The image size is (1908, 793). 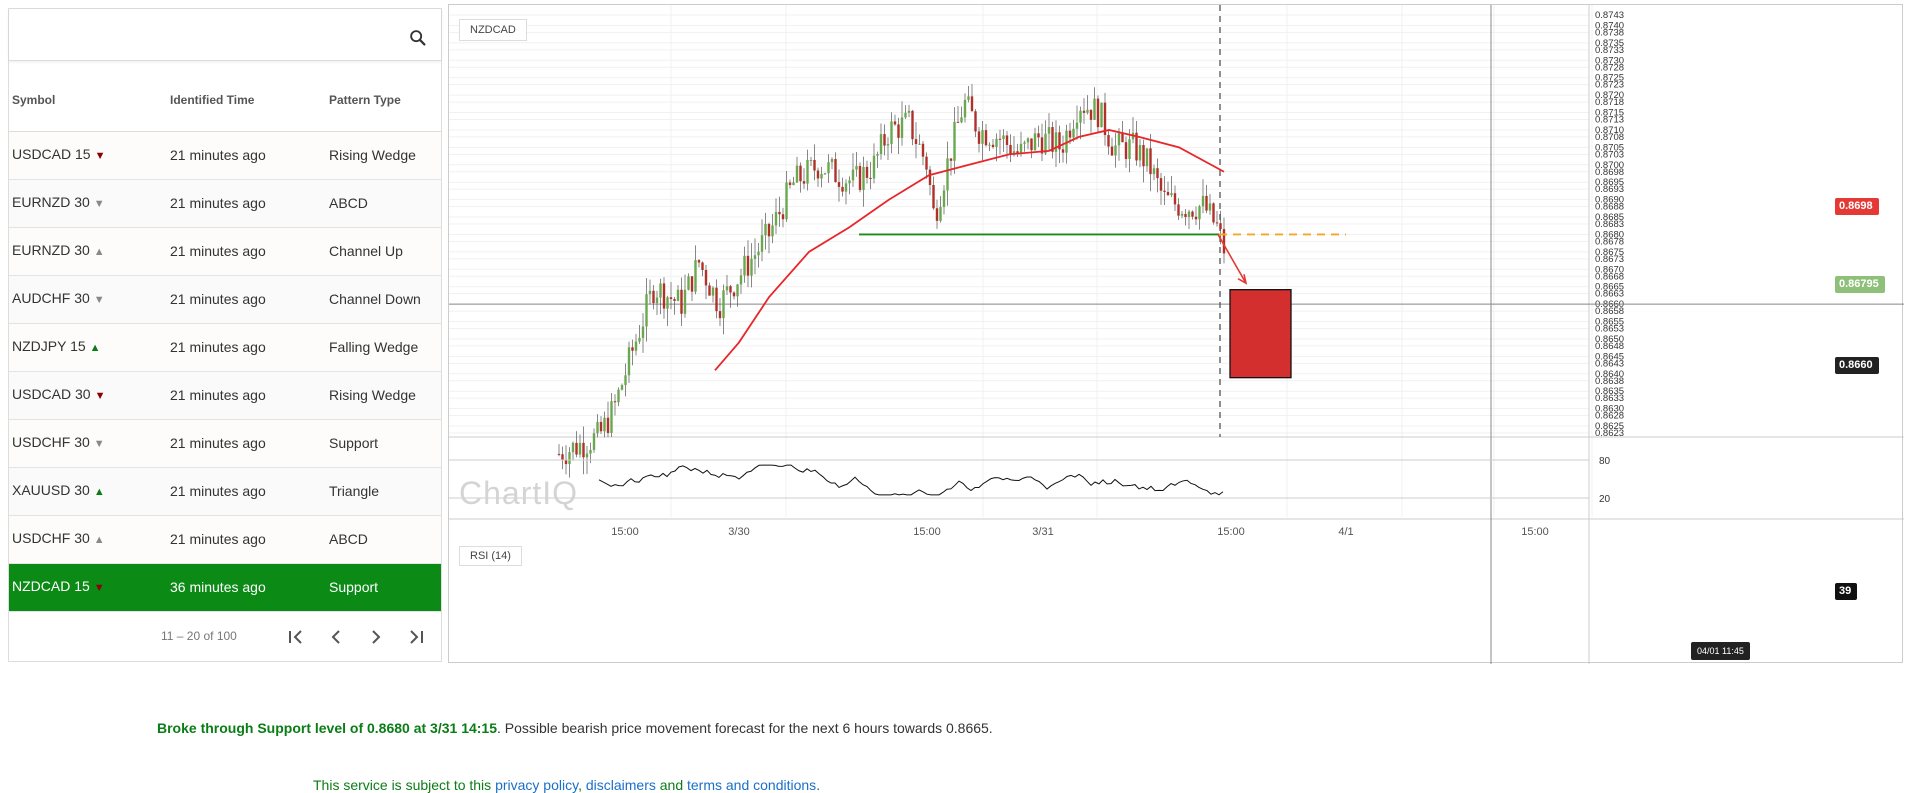 I want to click on price-tick-label: 0.8730, so click(x=1609, y=60).